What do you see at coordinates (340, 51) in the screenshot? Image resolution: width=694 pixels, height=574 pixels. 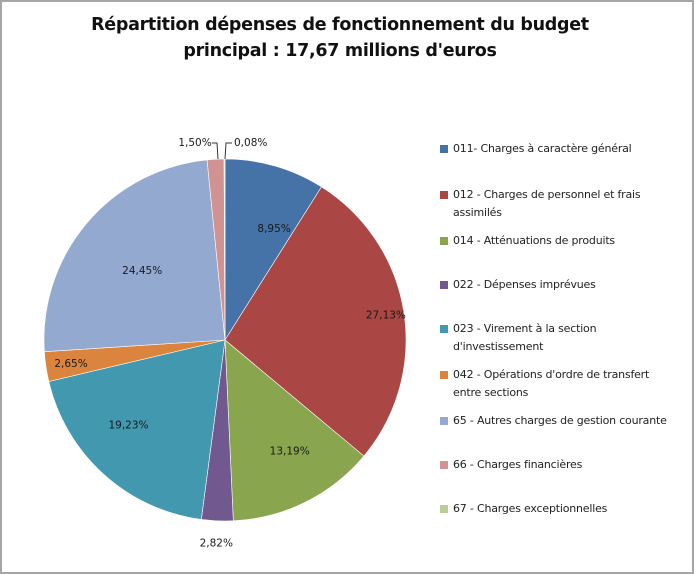 I see `chart-title-line-2: principal : 17,67 millions d'euros` at bounding box center [340, 51].